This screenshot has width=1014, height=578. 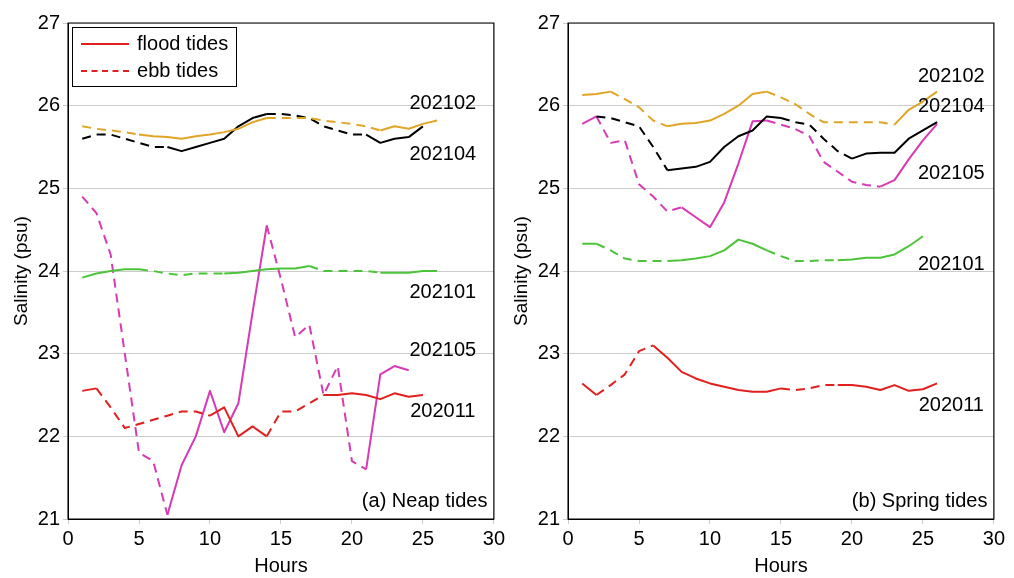 I want to click on legend-label: ebb tides, so click(x=178, y=70).